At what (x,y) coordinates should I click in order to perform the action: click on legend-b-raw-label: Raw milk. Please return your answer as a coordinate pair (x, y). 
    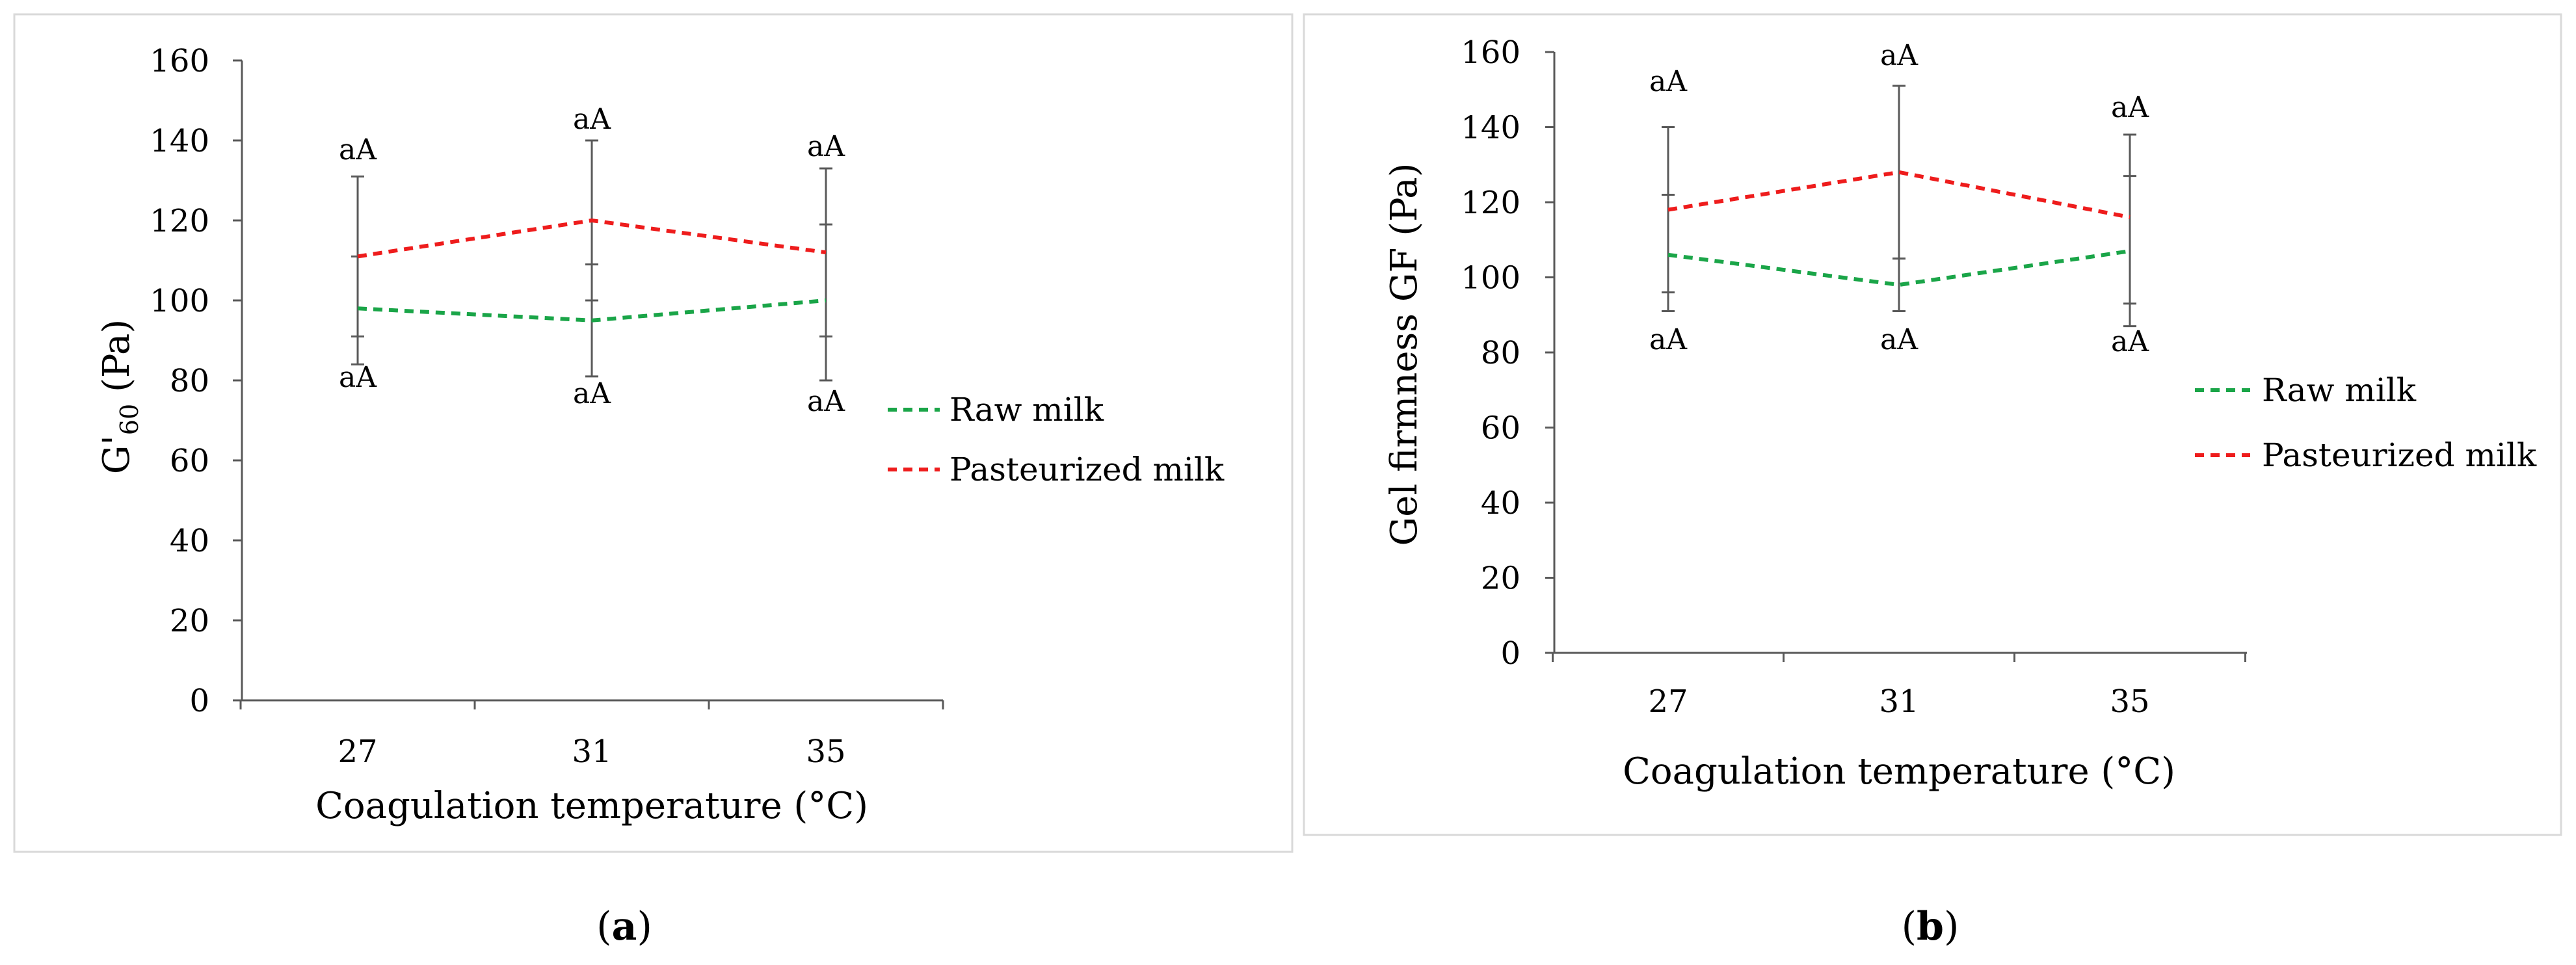
    Looking at the image, I should click on (2339, 390).